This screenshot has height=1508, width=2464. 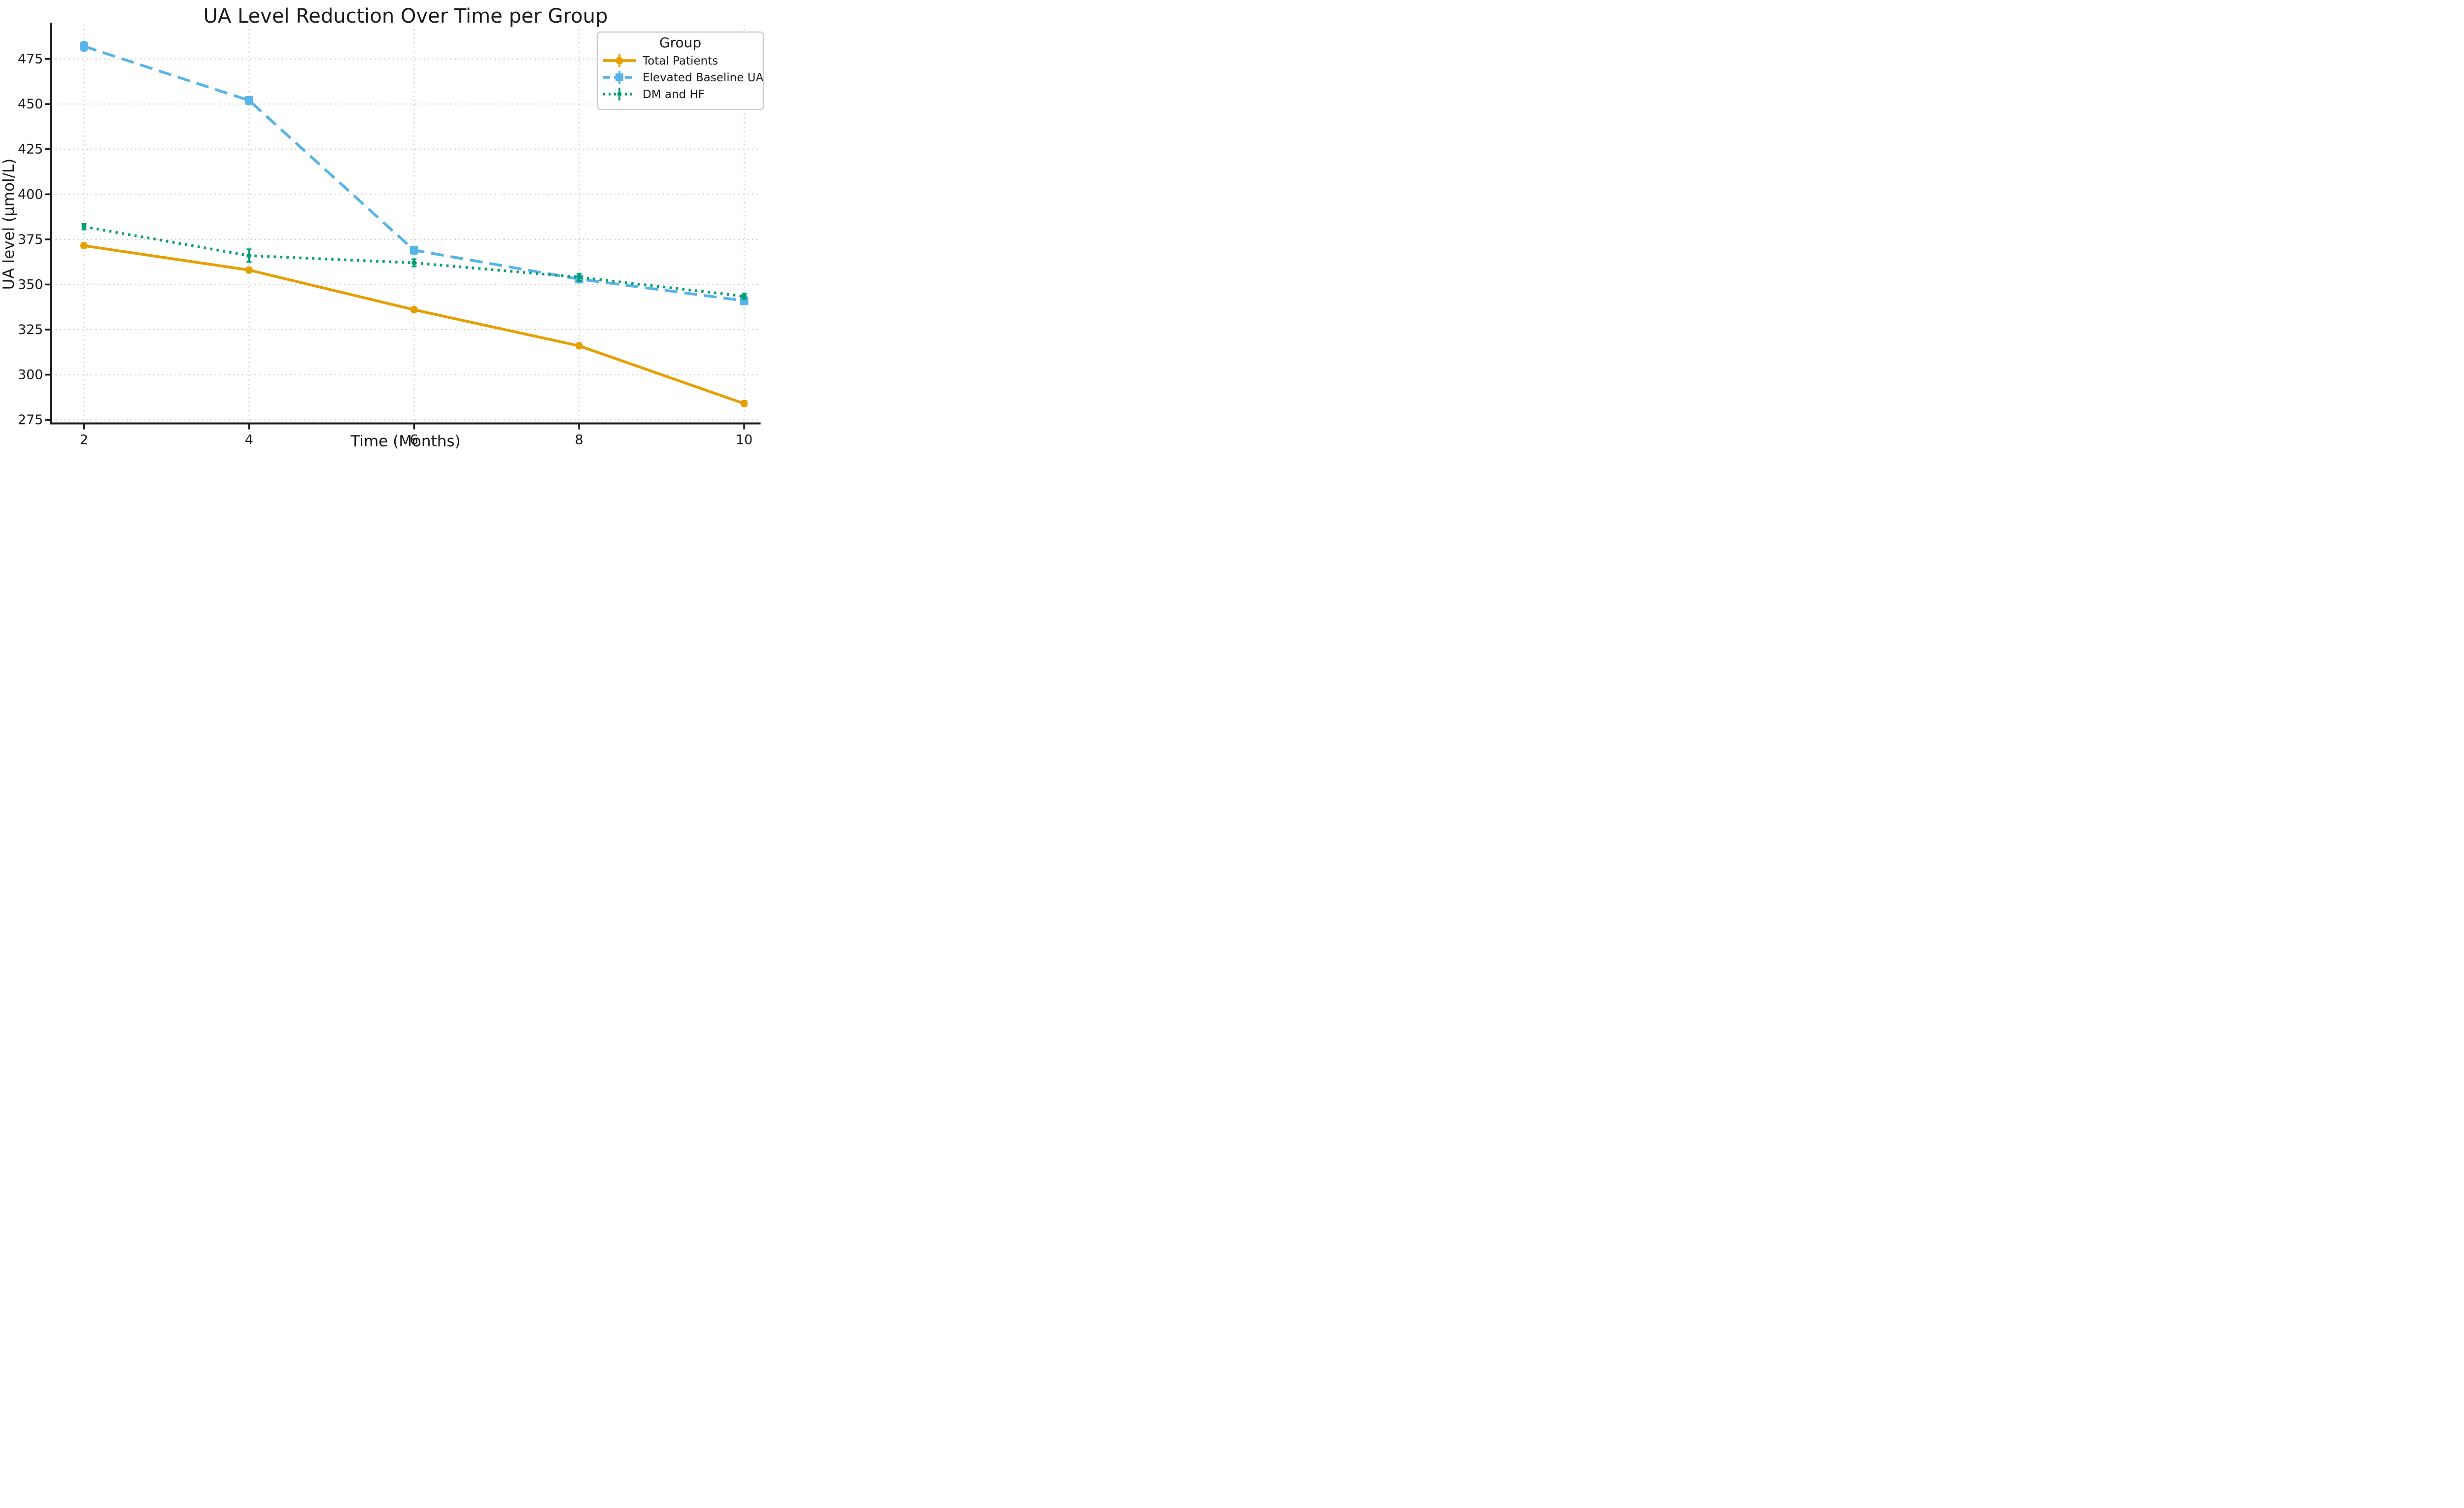 I want to click on grid-layer, so click(x=406, y=224).